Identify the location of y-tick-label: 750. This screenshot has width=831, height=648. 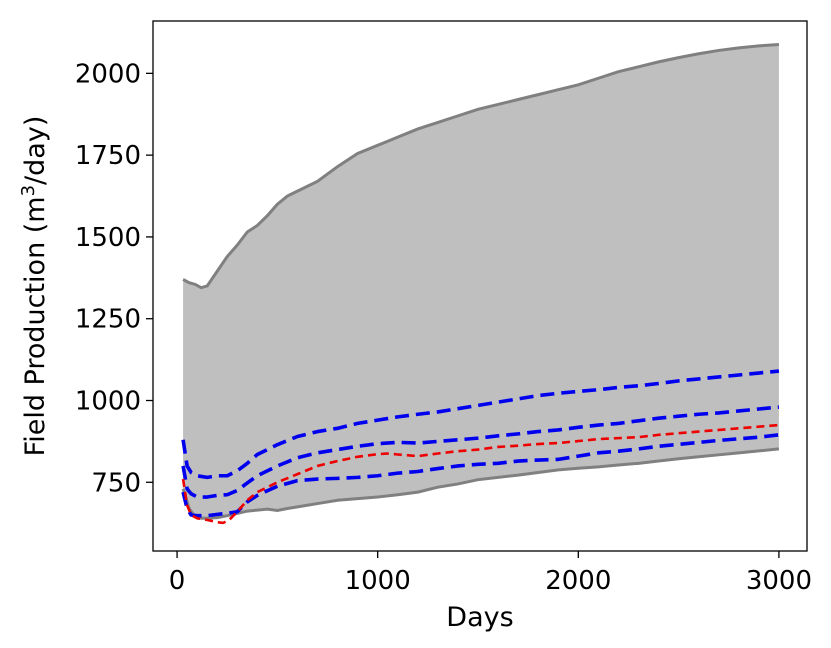
(116, 483).